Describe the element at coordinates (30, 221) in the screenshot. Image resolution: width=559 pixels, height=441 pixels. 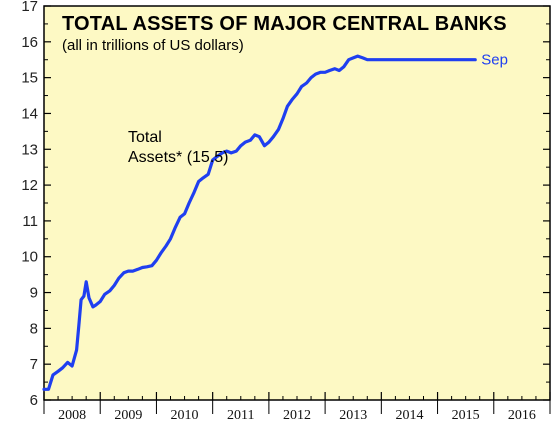
I see `y-tick-label: 11` at that location.